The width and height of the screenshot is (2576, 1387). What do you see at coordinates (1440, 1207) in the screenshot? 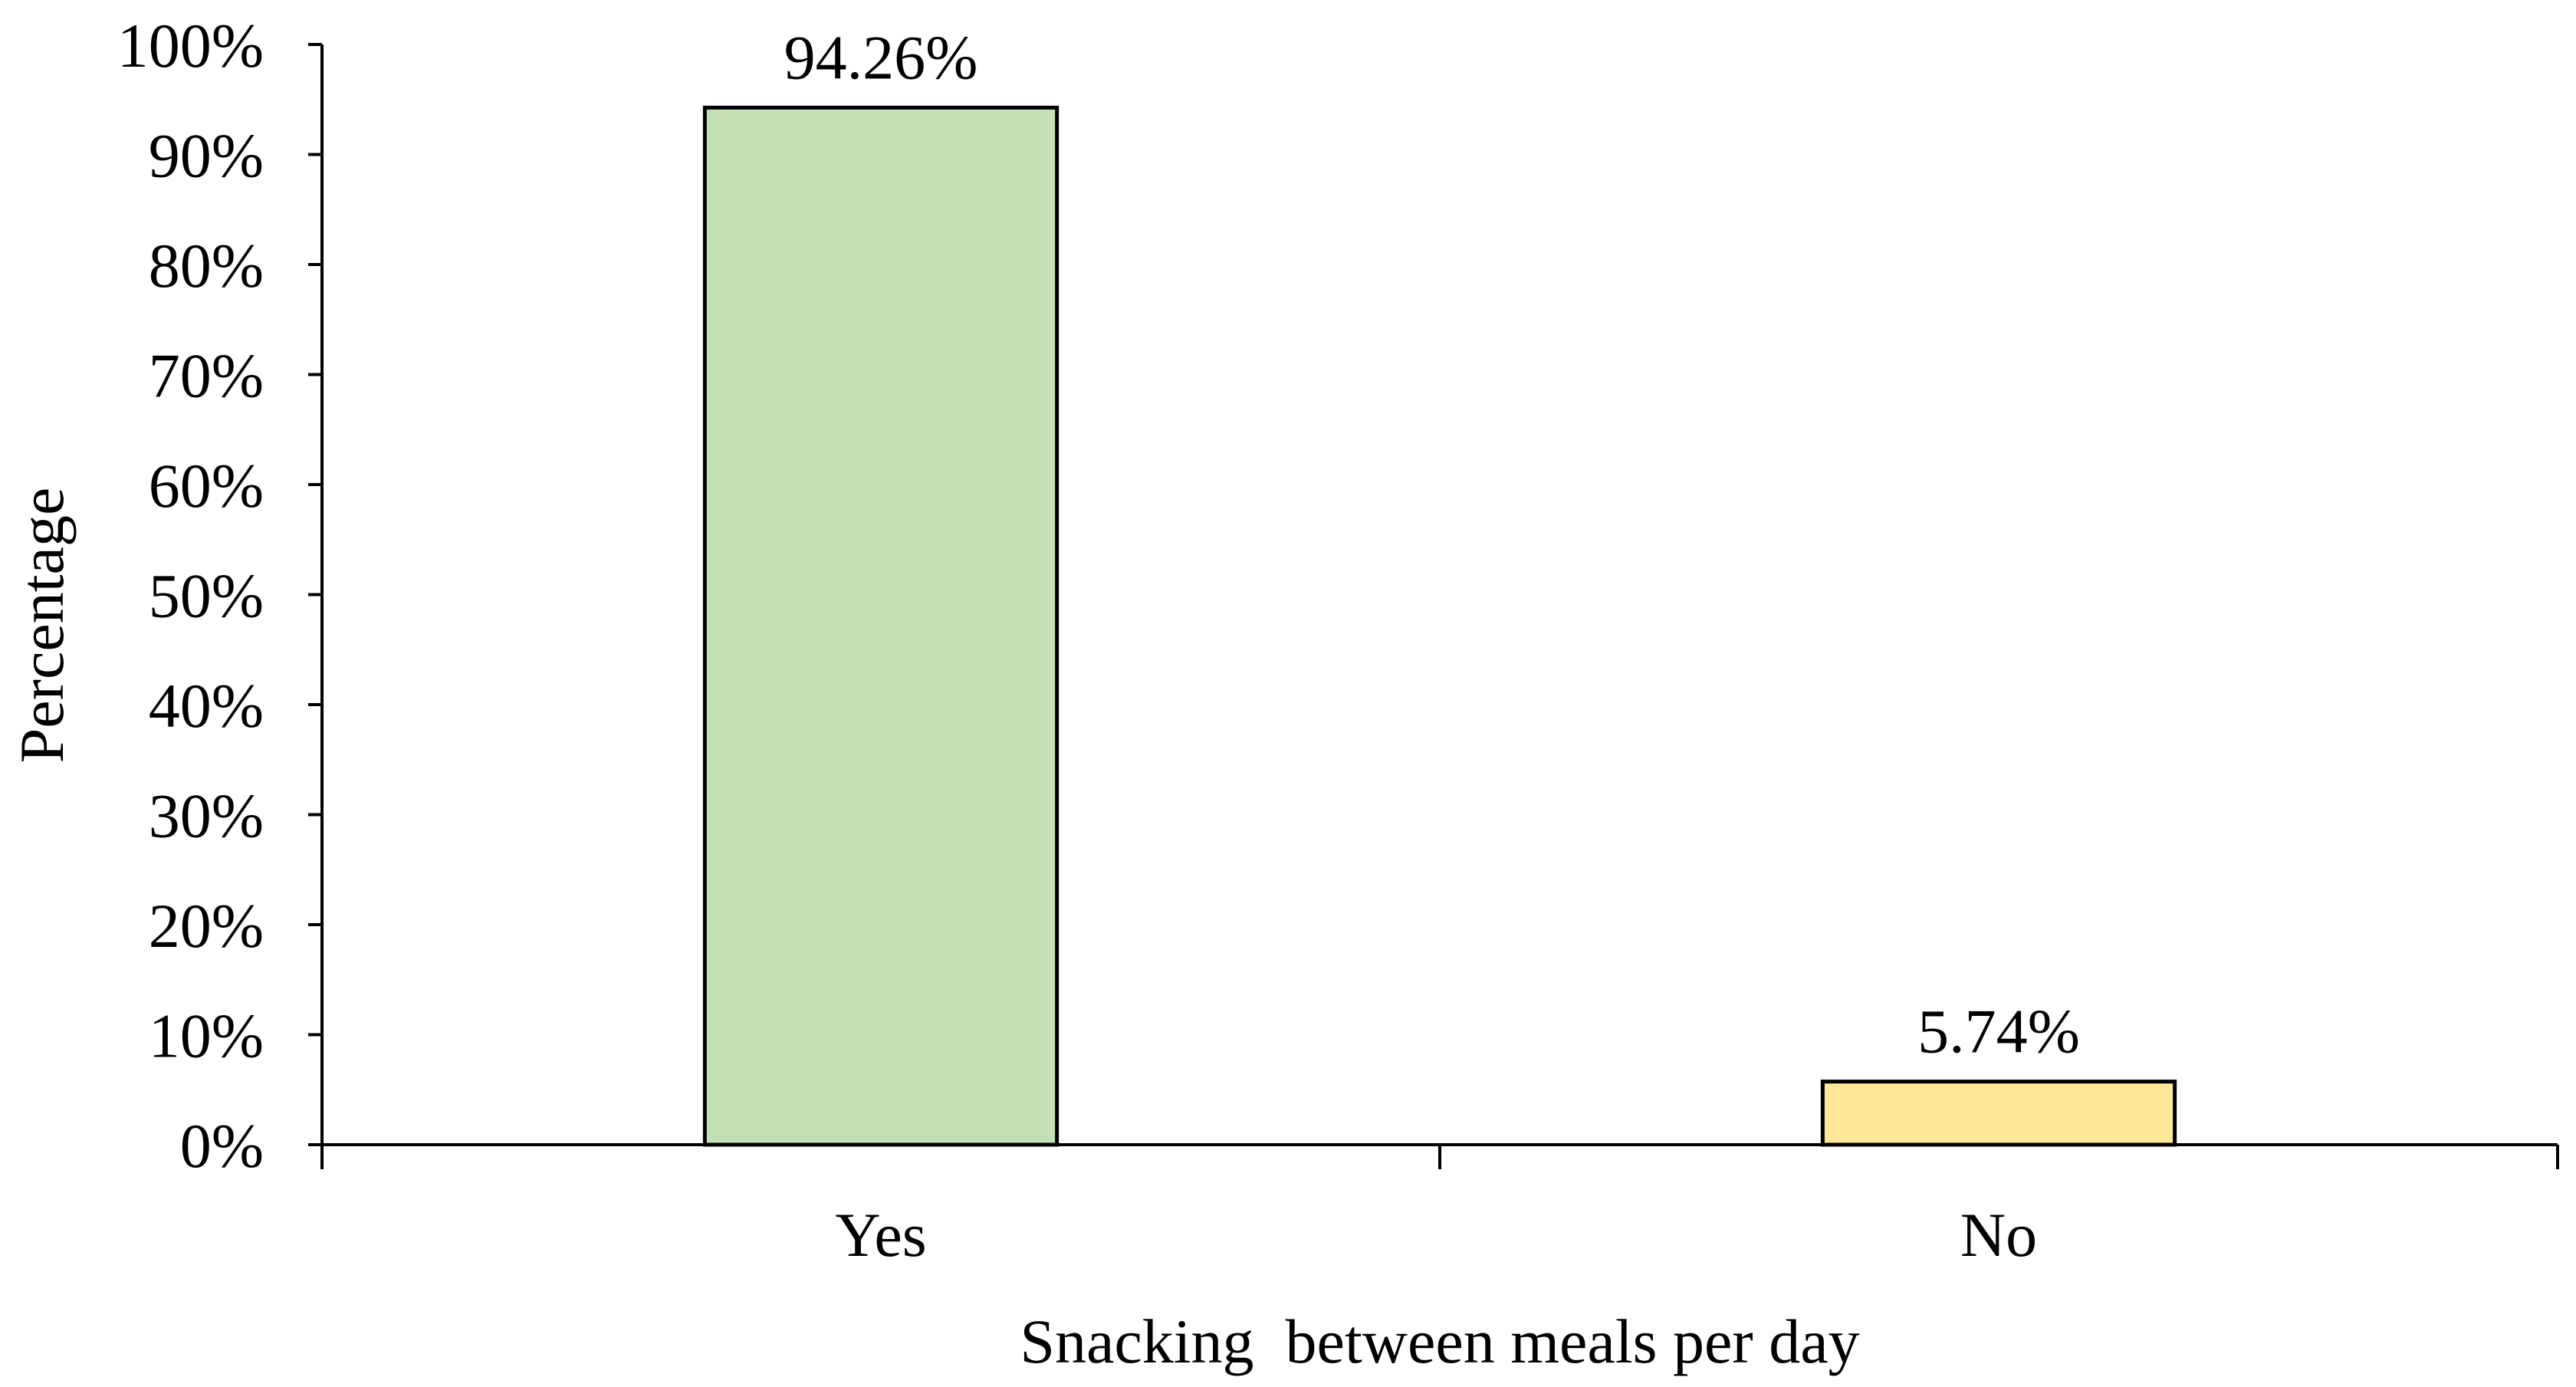
I see `x-axis-ticks: Yes No` at bounding box center [1440, 1207].